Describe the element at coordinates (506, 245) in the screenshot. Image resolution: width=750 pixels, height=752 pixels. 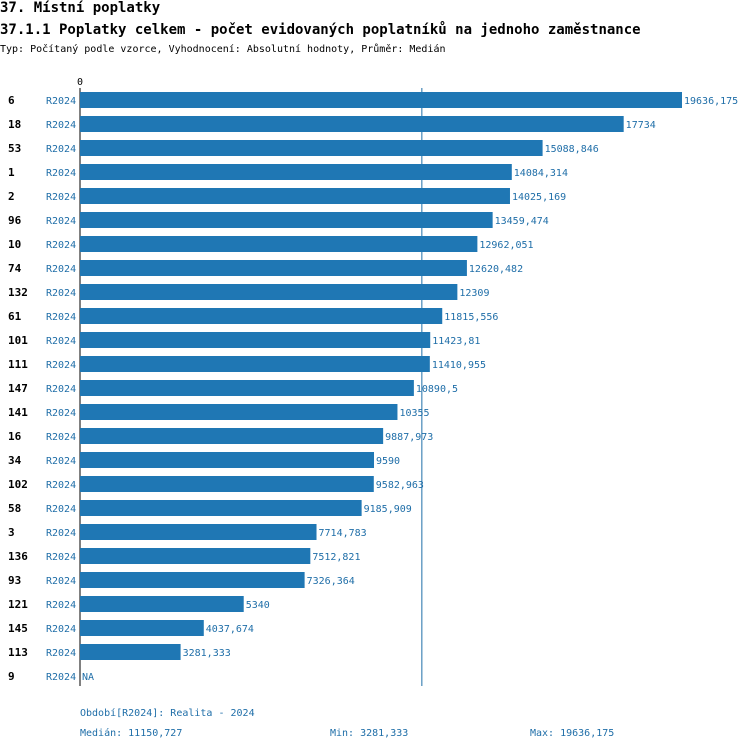
I see `bar-value-label: 12962,051` at that location.